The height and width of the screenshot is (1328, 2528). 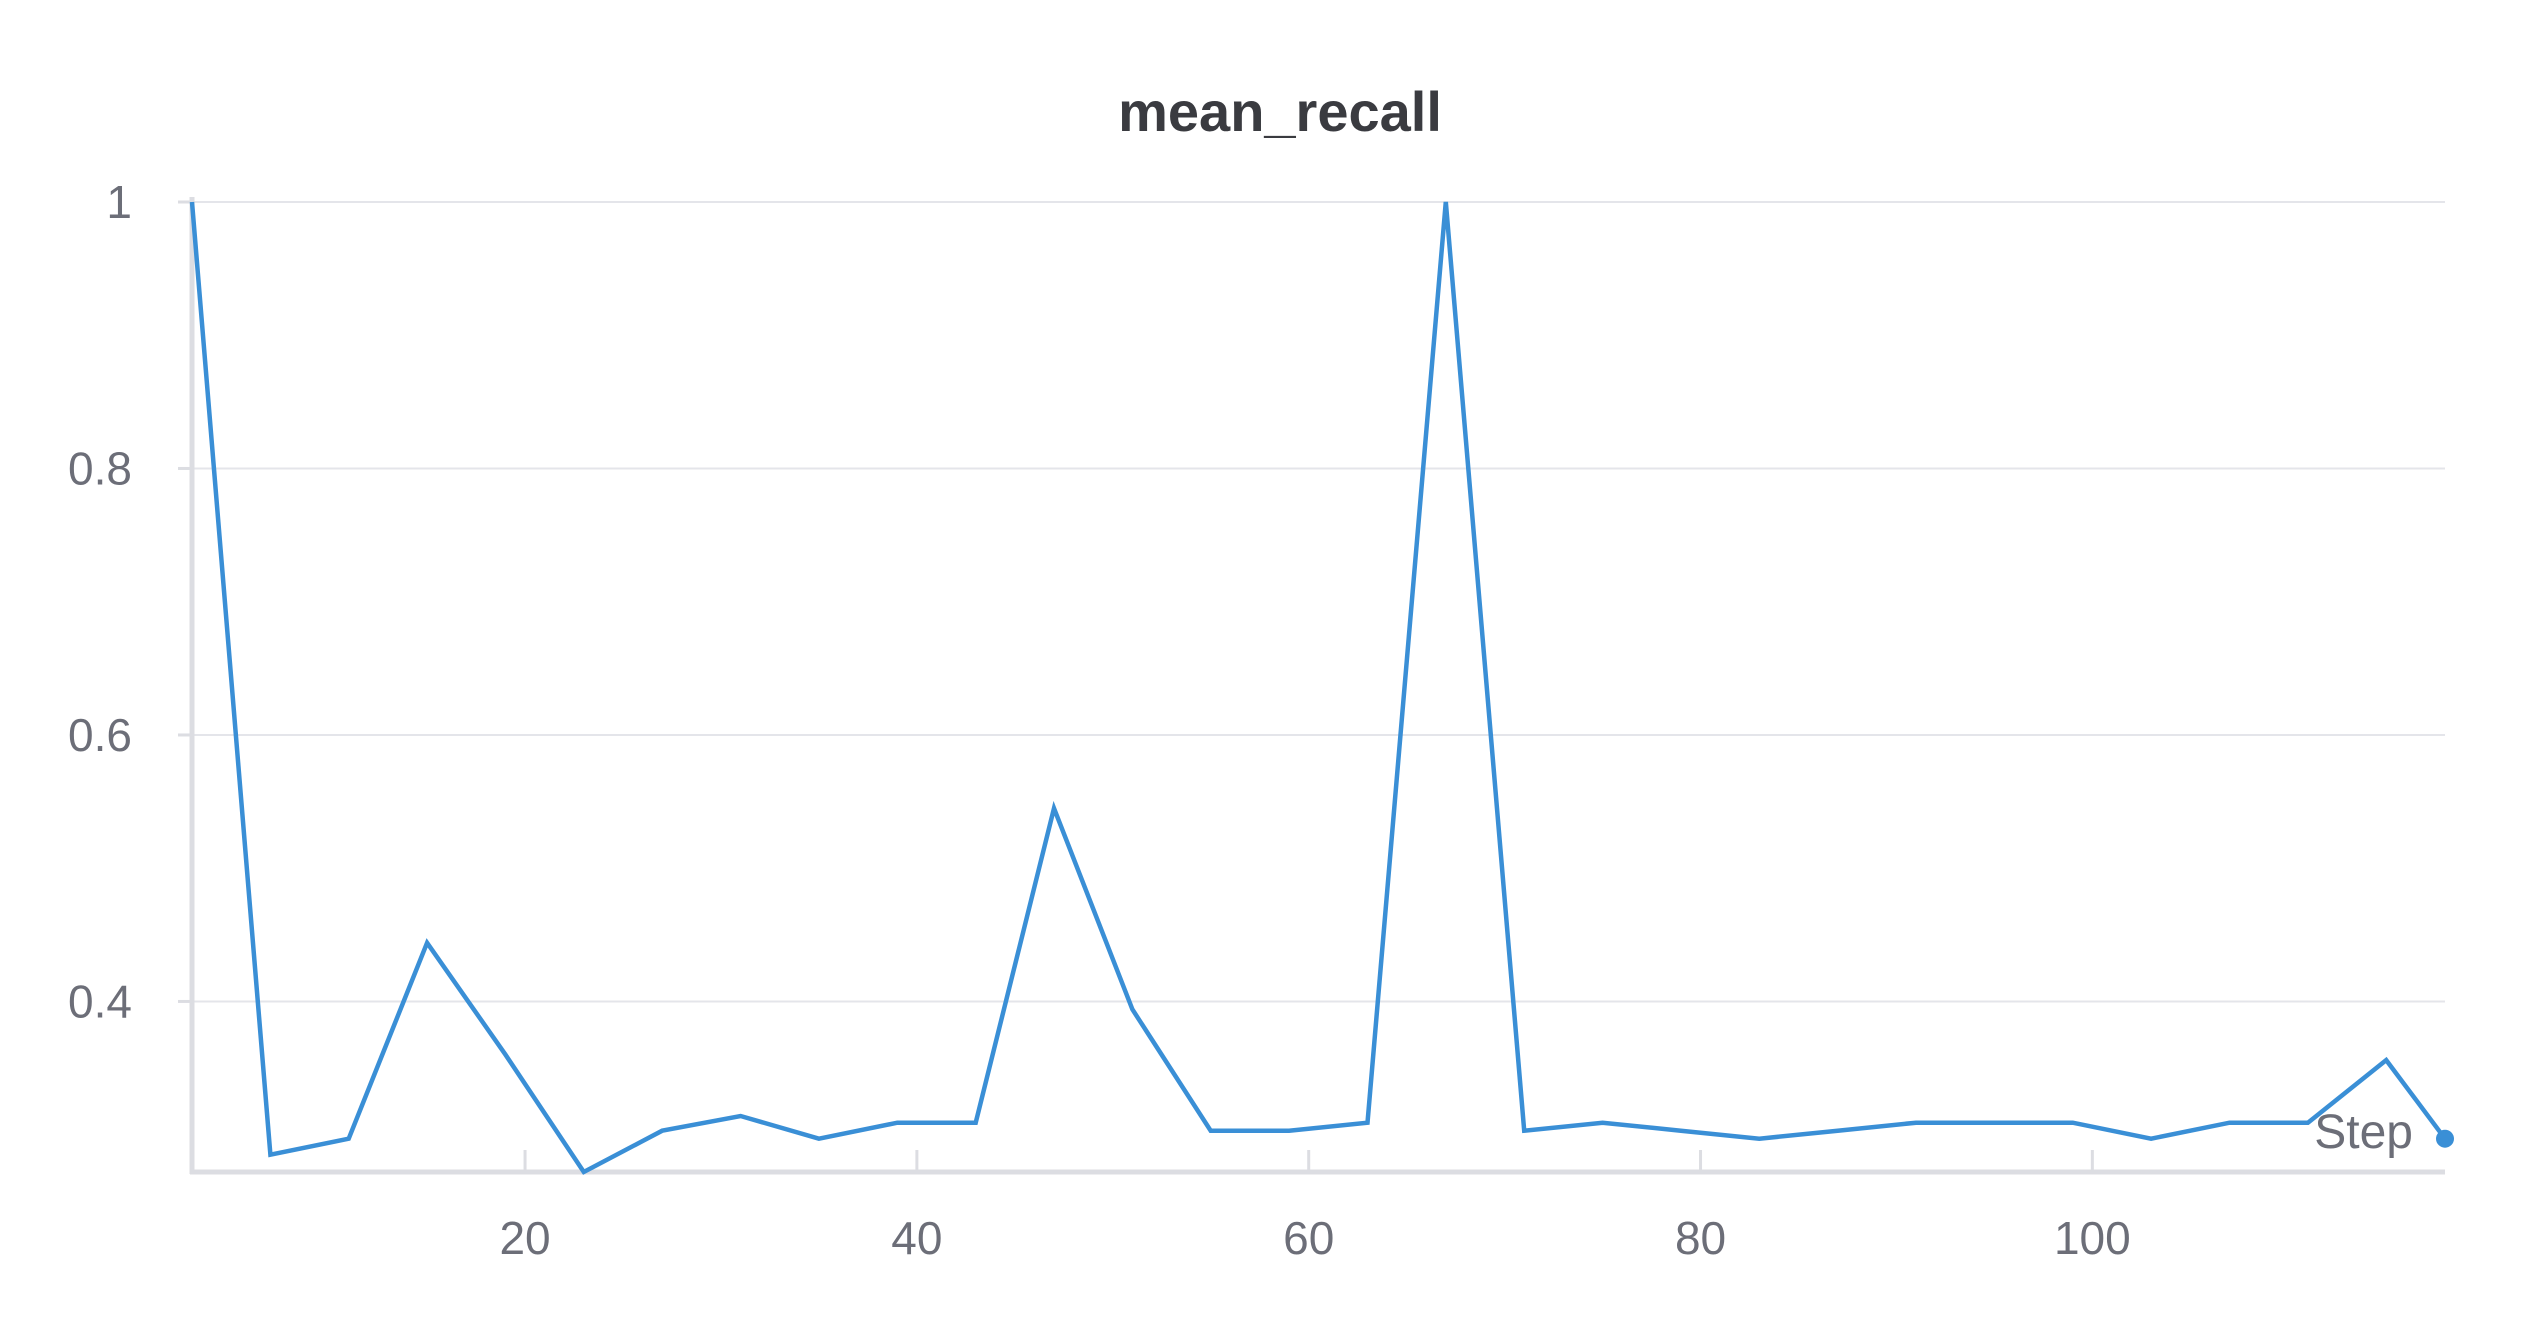 I want to click on x-tick-label: 100, so click(x=2092, y=1238).